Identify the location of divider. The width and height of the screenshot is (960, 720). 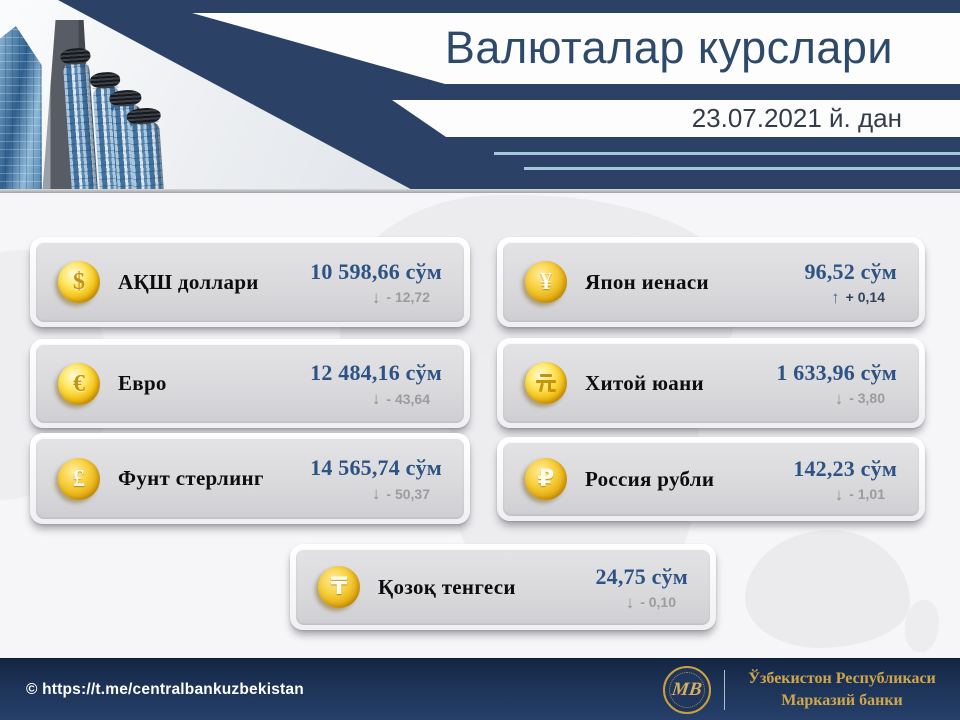
(724, 690).